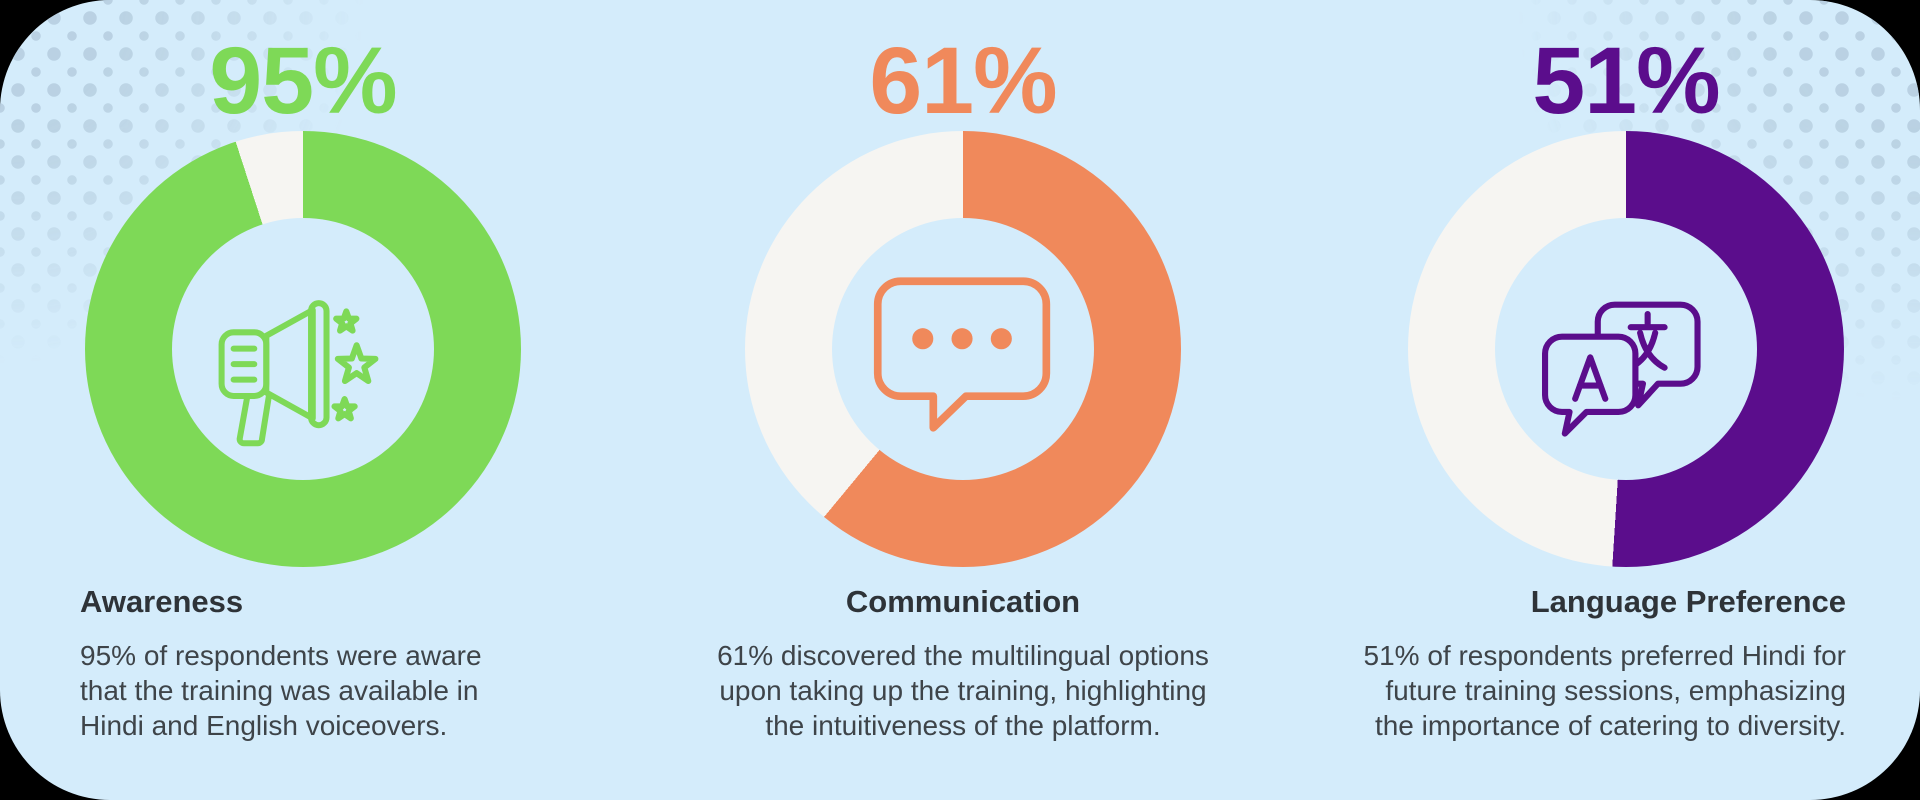 This screenshot has height=800, width=1920. Describe the element at coordinates (963, 355) in the screenshot. I see `chat-bubble-dots-icon` at that location.